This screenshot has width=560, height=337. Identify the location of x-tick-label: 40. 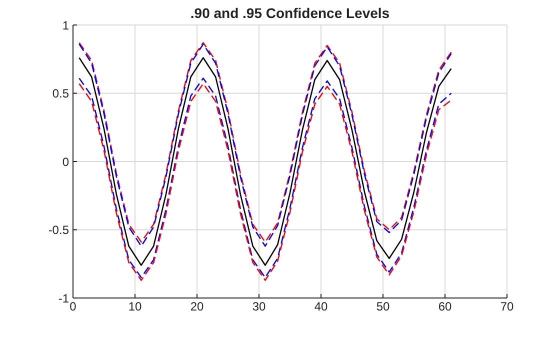
(321, 307).